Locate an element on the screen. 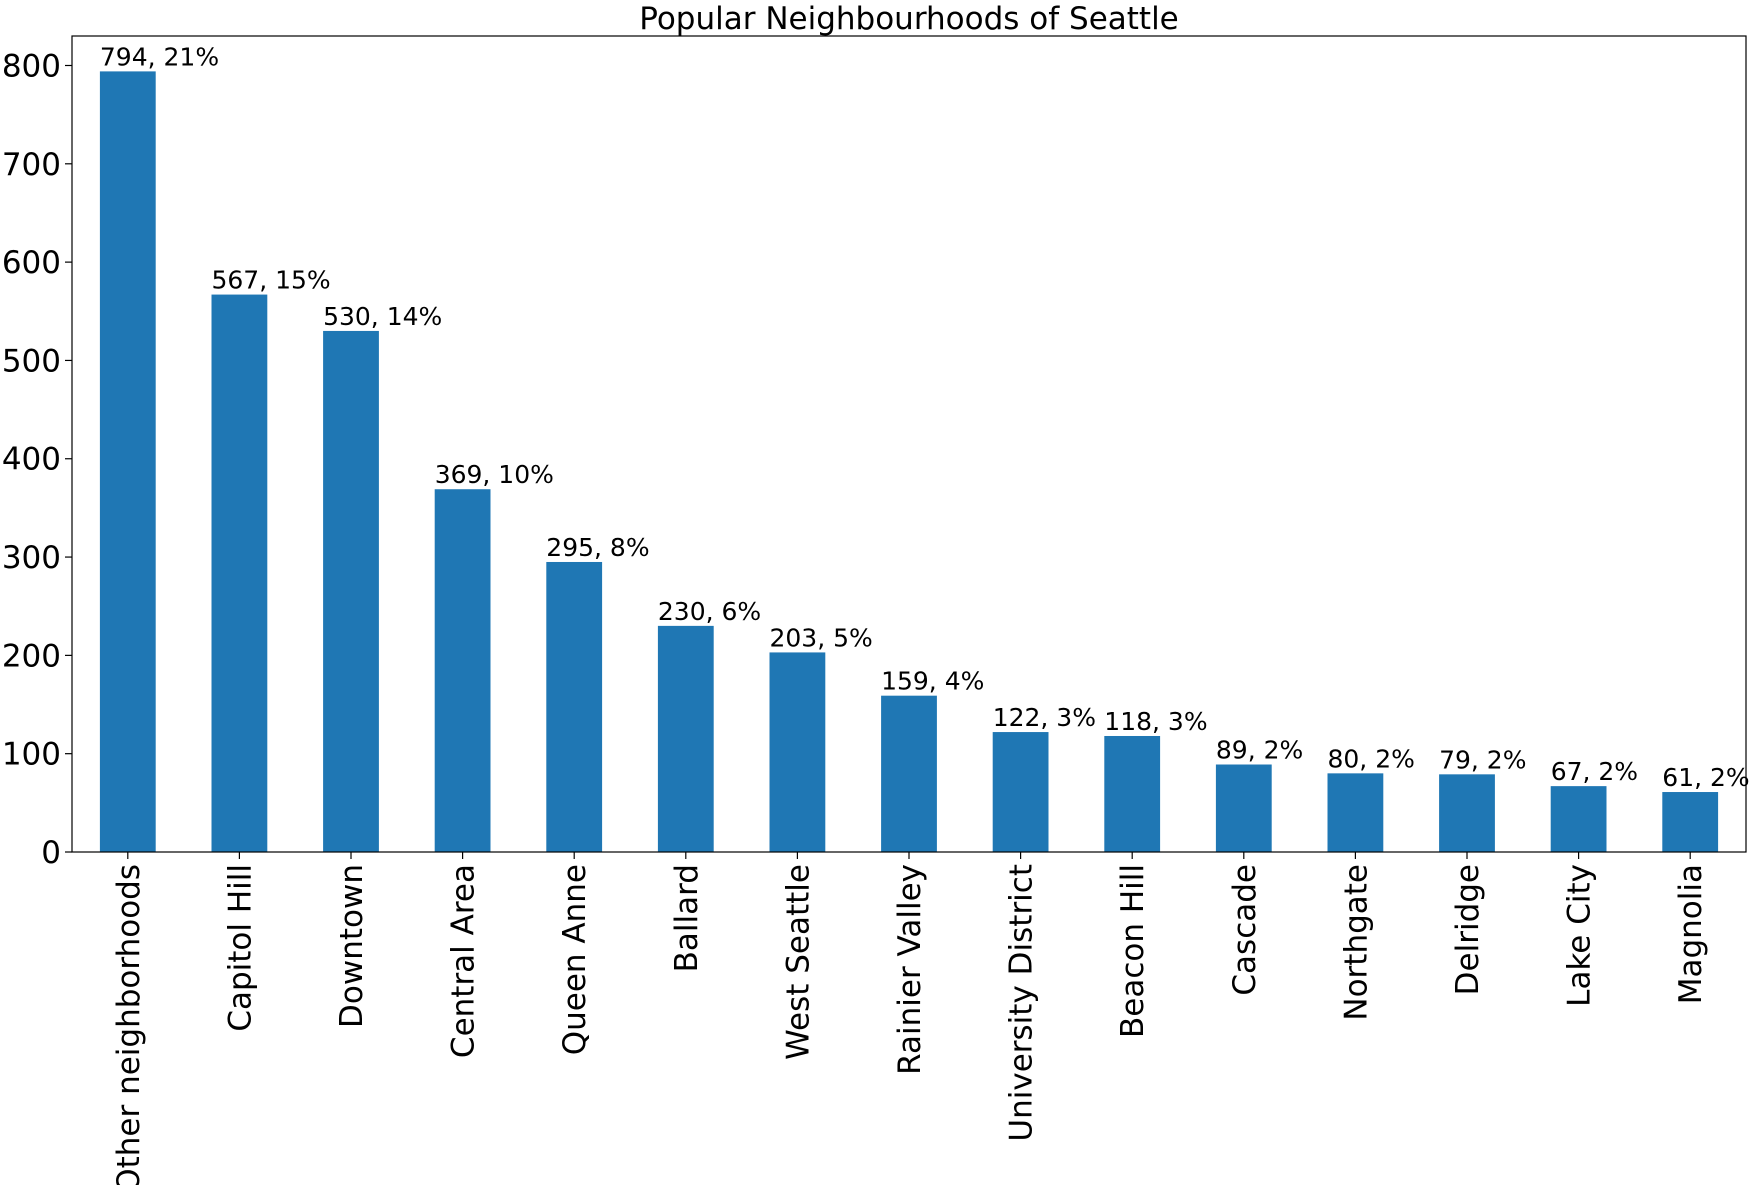  x-tick-label: Delridge is located at coordinates (1468, 929).